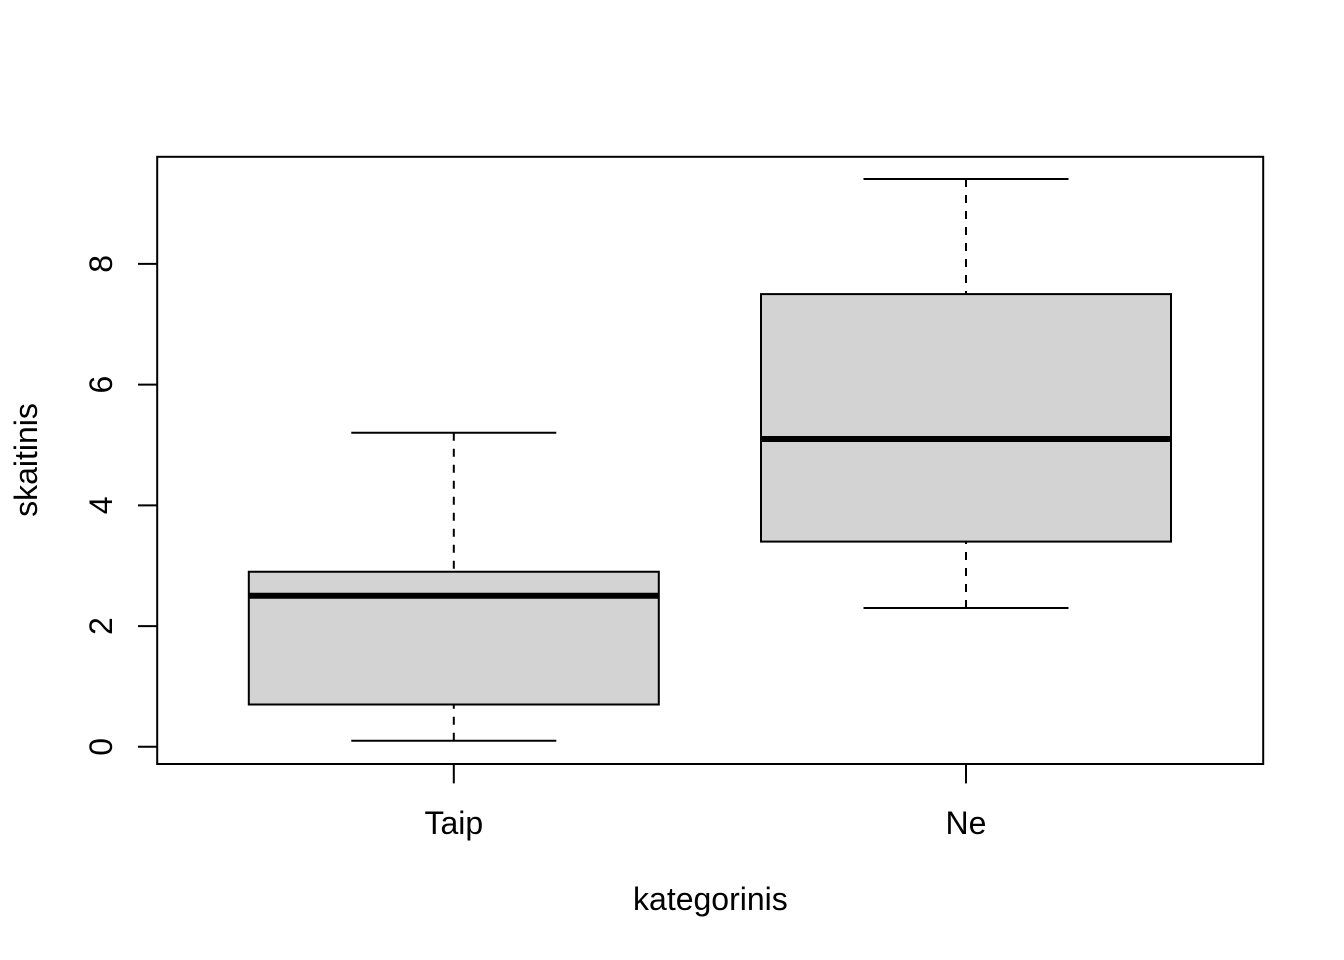 This screenshot has height=960, width=1344. I want to click on svg-text: 6, so click(101, 385).